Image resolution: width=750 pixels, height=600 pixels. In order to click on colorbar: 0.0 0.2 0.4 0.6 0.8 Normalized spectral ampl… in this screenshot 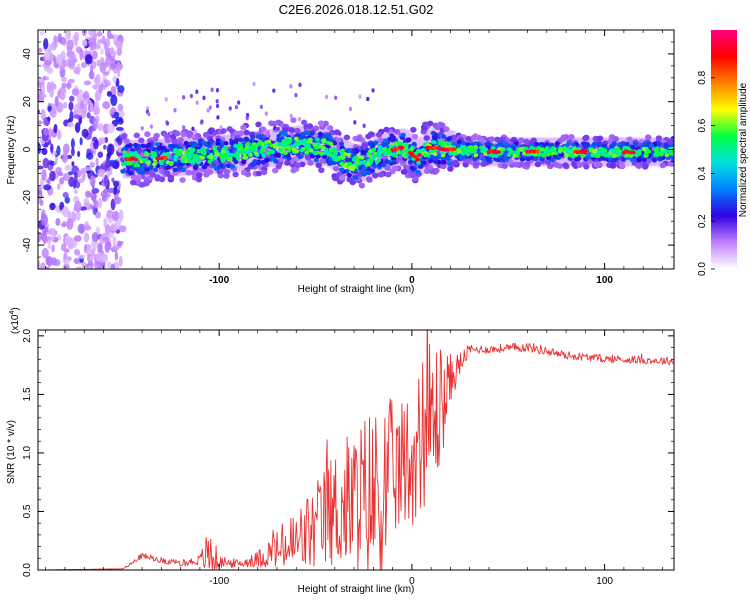, I will do `click(723, 153)`.